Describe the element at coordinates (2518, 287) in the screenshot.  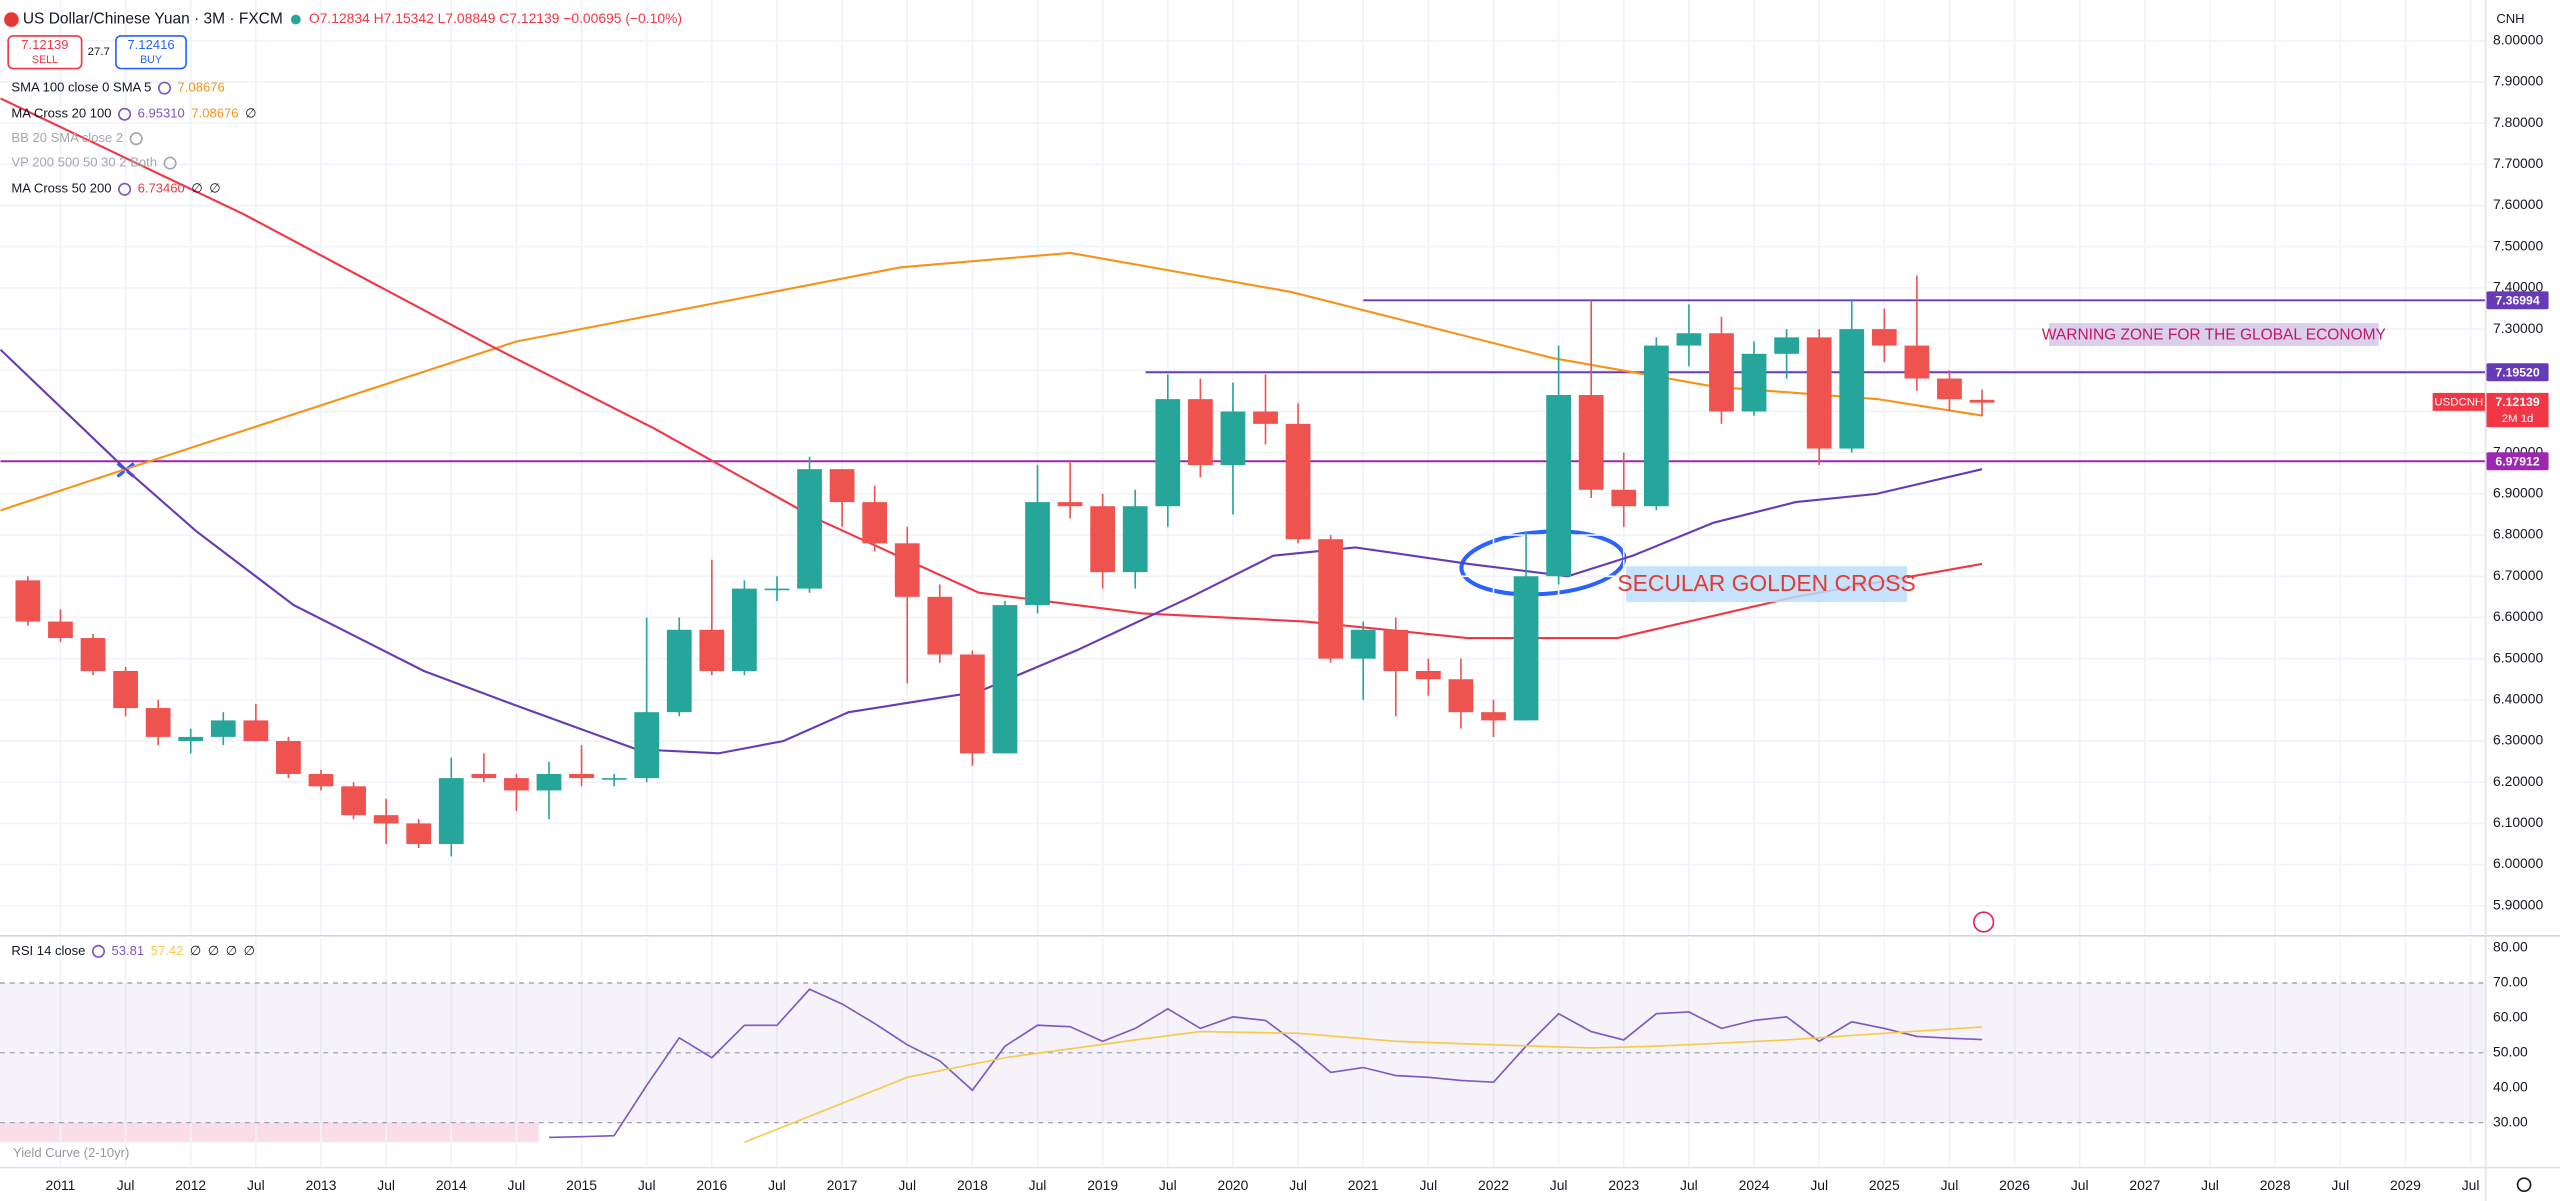
I see `y-tick-label: 7.40000` at that location.